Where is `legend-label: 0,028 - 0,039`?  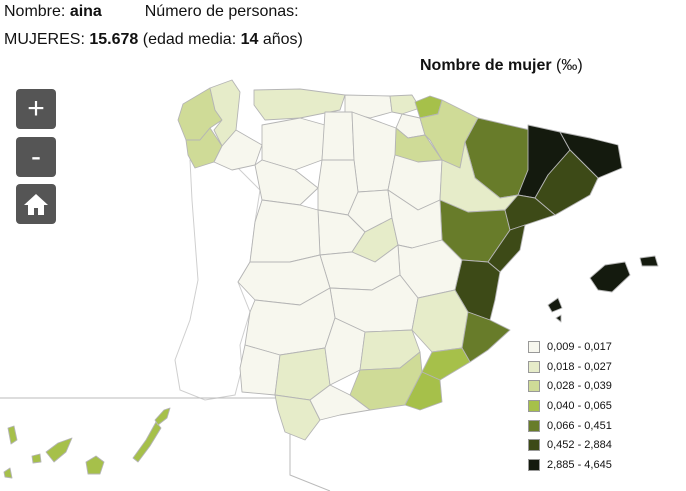
legend-label: 0,028 - 0,039 is located at coordinates (579, 386).